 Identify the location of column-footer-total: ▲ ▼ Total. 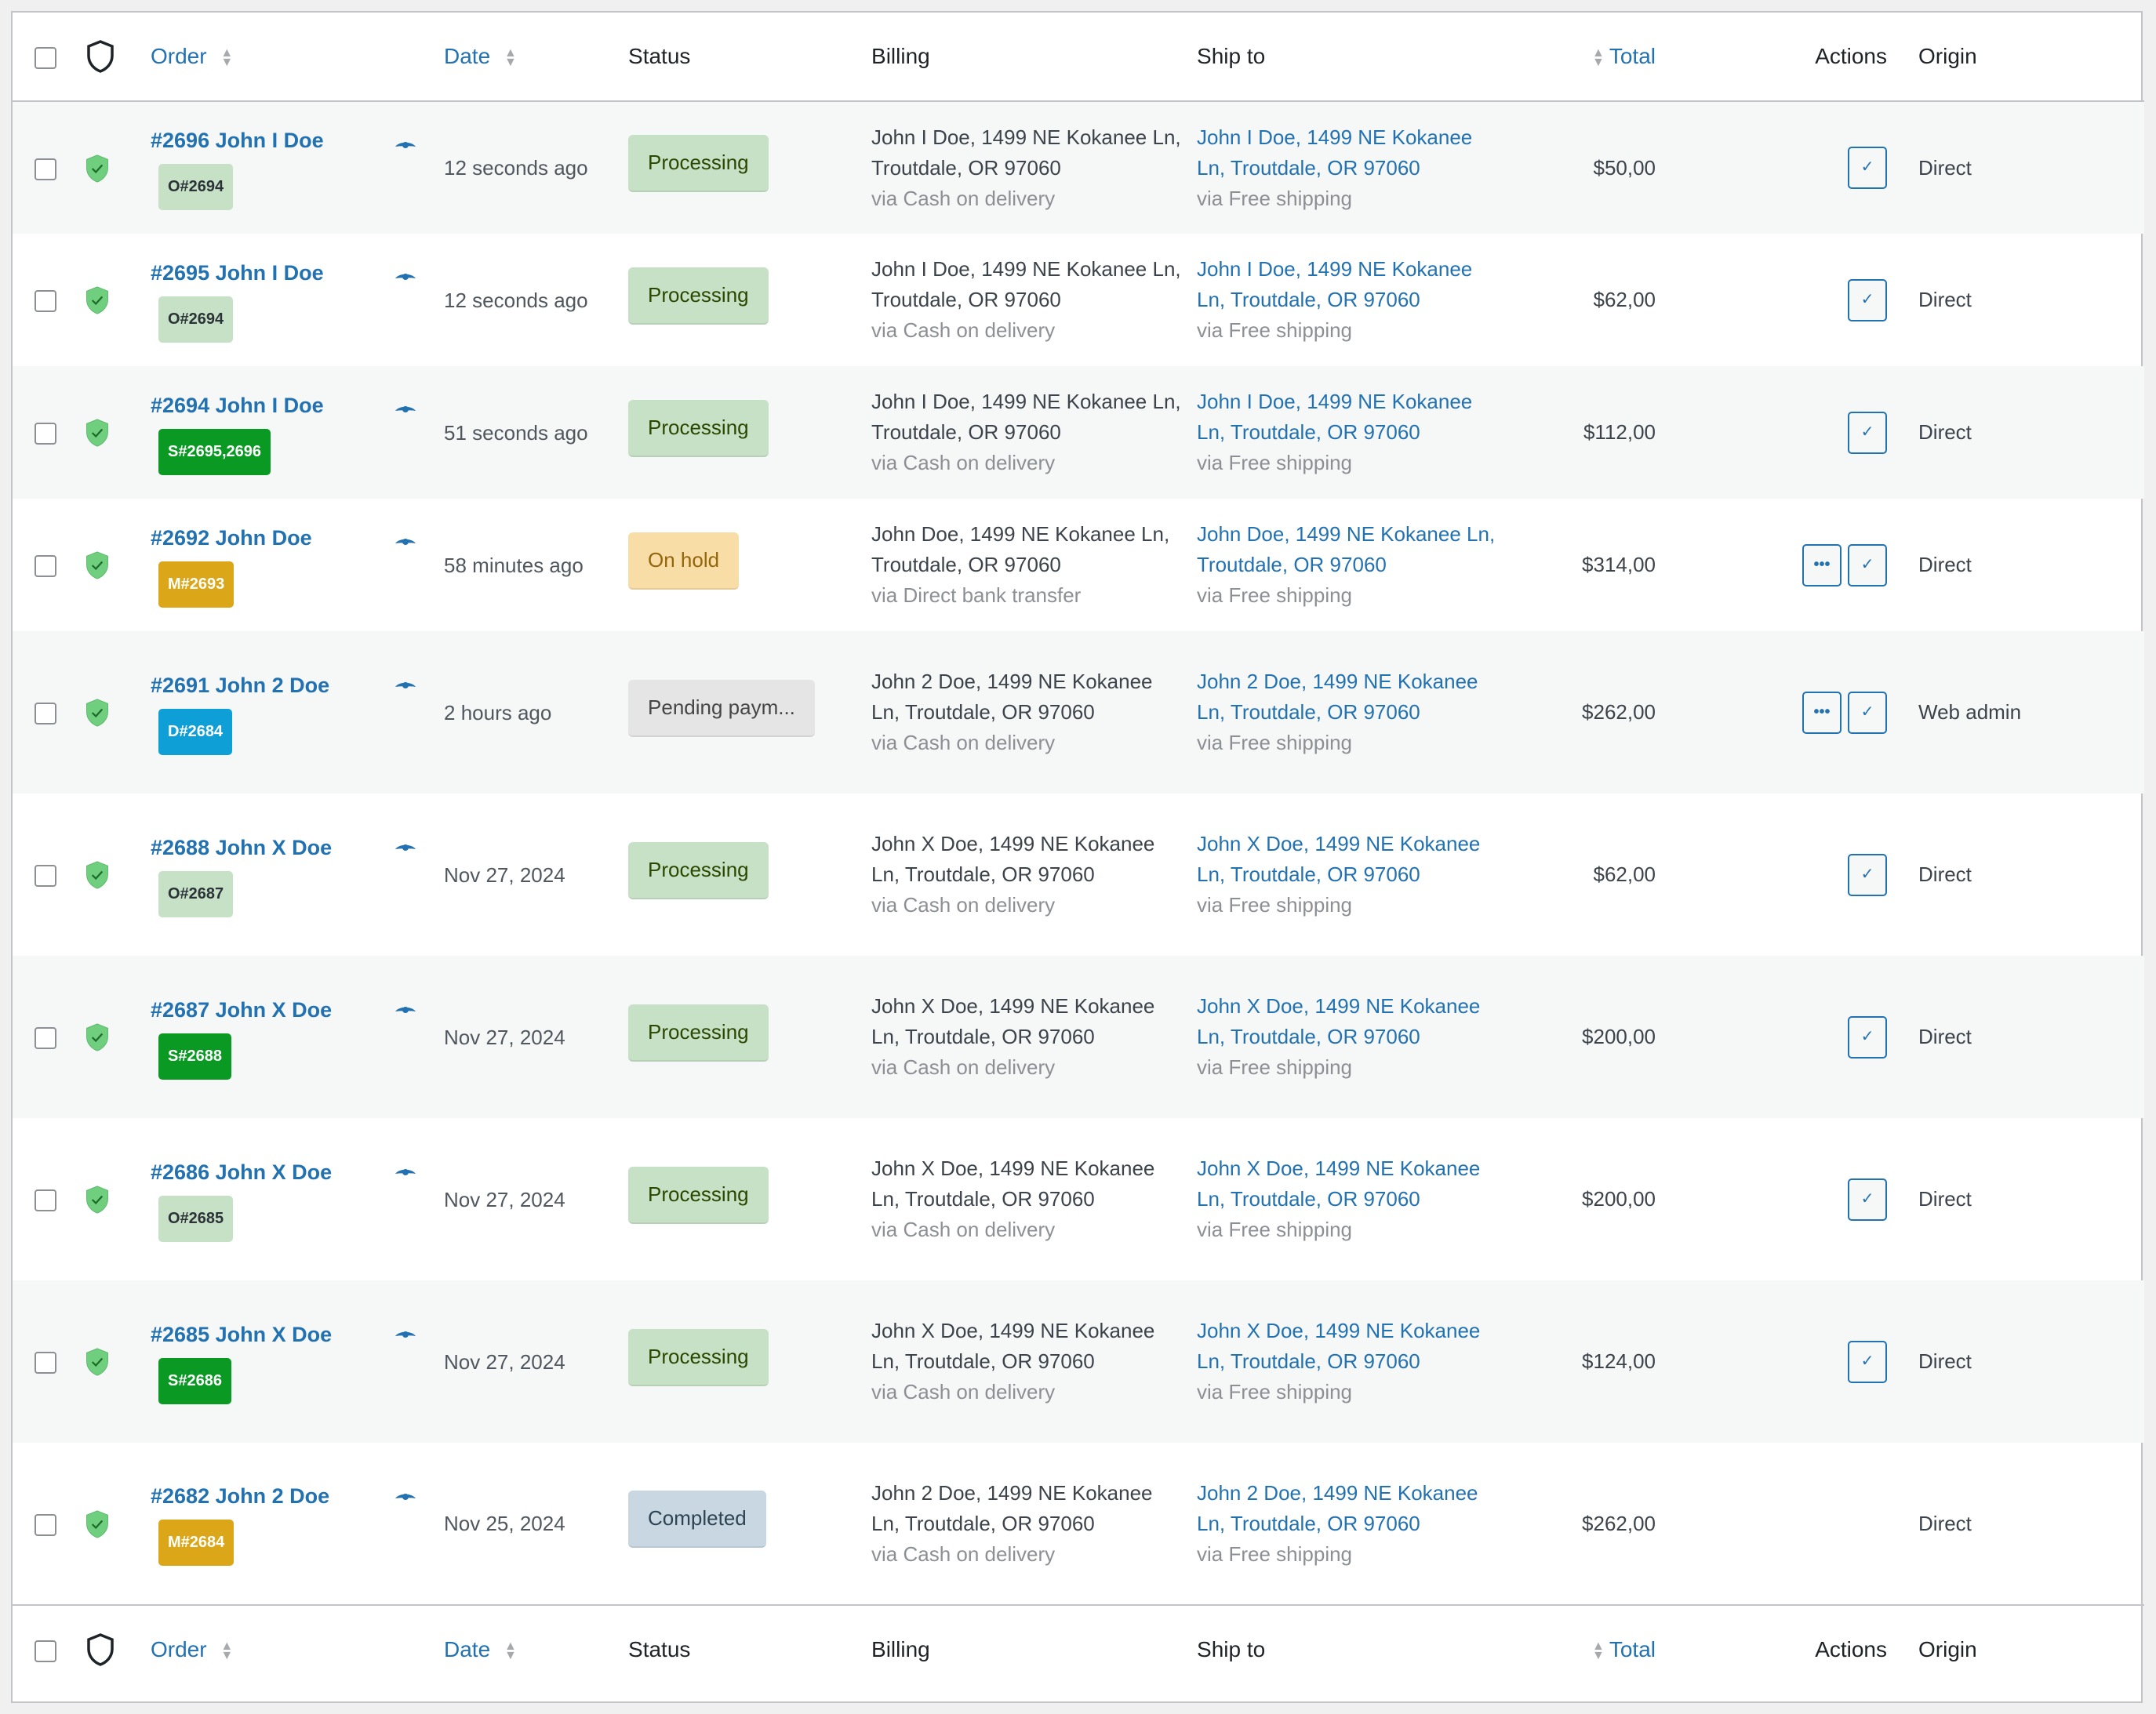
(1624, 1649).